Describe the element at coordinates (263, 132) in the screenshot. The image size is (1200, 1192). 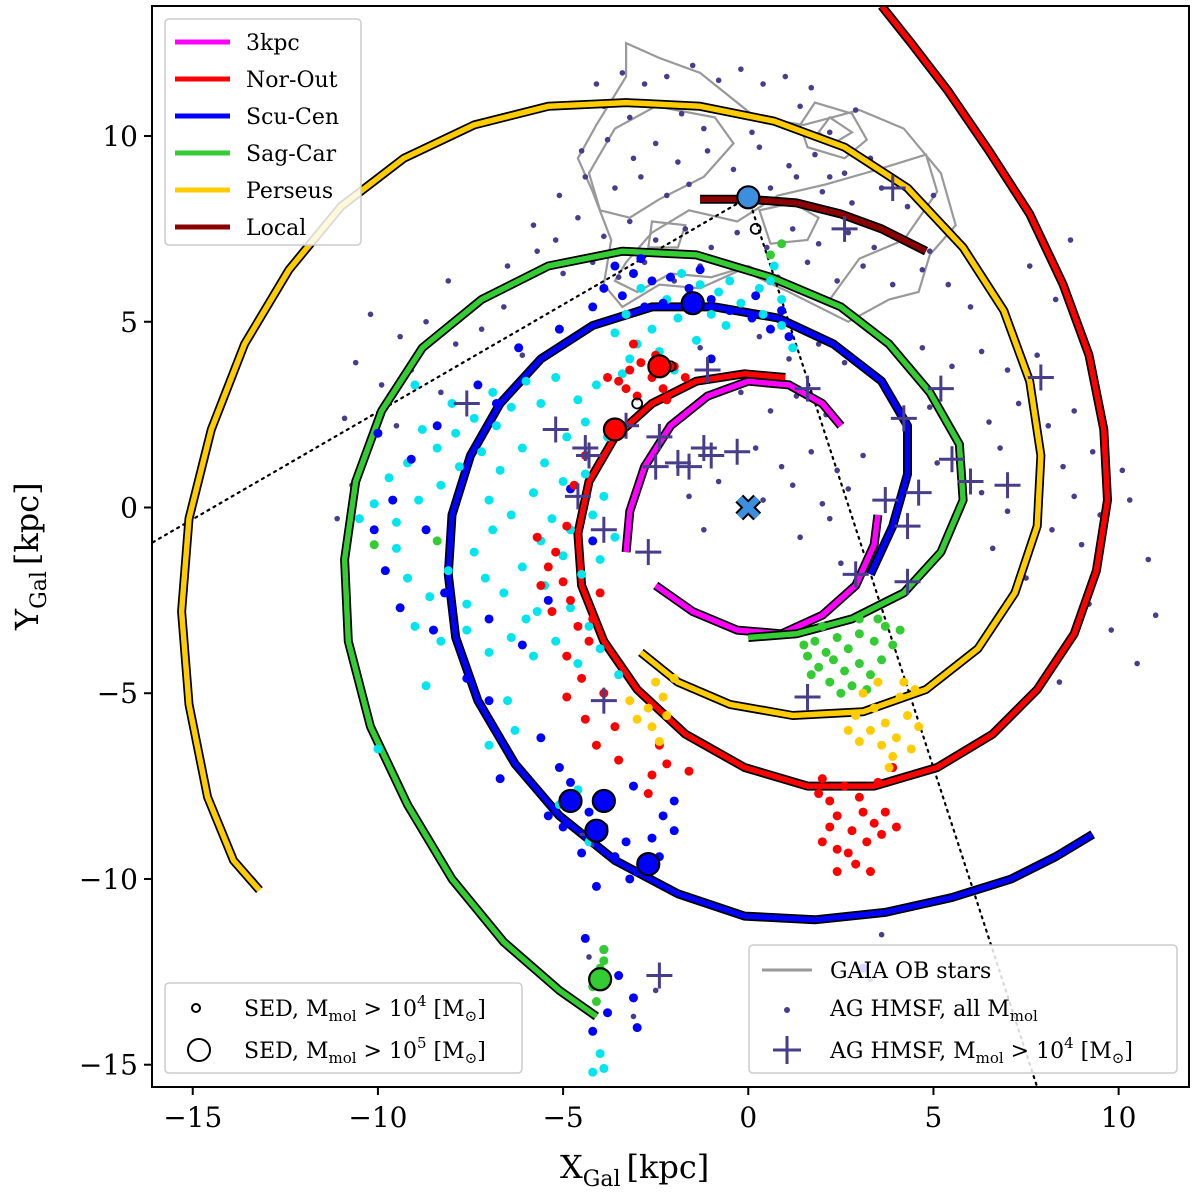
I see `arms-legend: 3kpc Nor-Out Scu-Cen Sag-Car Perseus Local` at that location.